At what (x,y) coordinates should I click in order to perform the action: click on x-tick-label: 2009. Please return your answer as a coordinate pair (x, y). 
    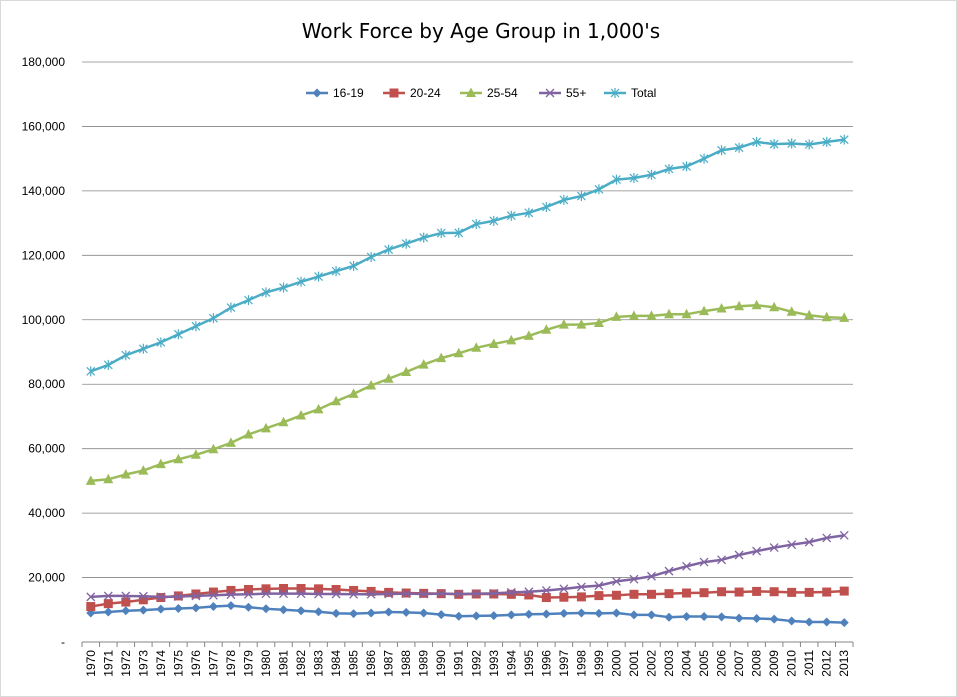
    Looking at the image, I should click on (774, 663).